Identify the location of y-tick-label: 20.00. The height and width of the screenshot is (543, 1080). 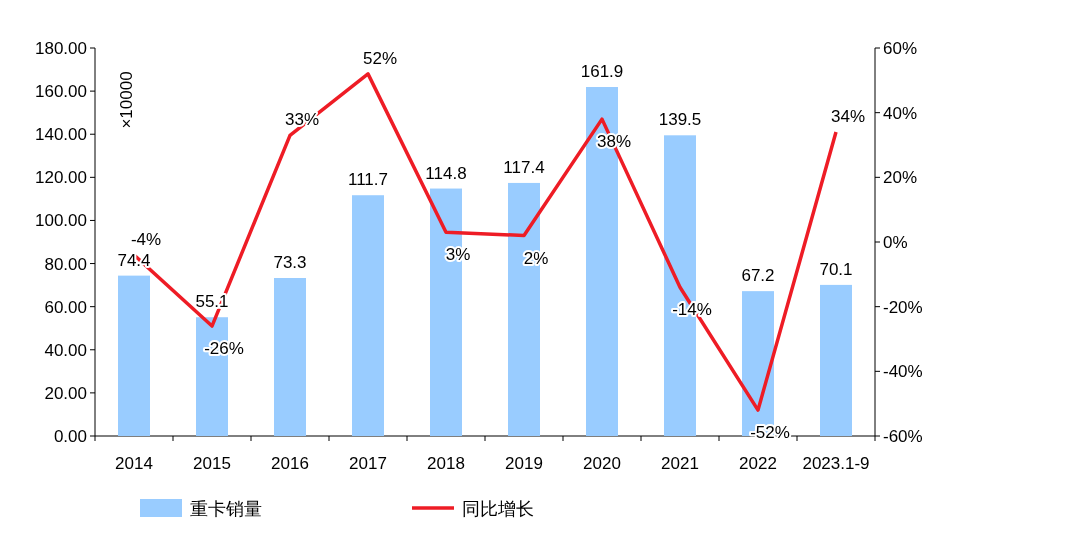
(65, 393).